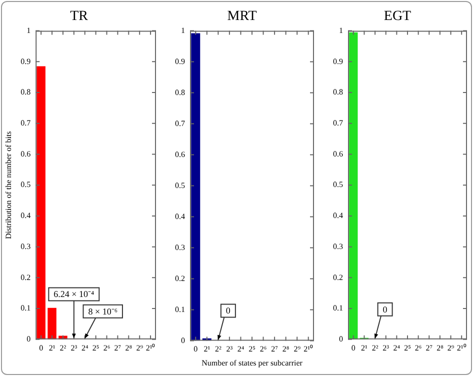 This screenshot has height=378, width=475. I want to click on chart-title: TR, so click(79, 16).